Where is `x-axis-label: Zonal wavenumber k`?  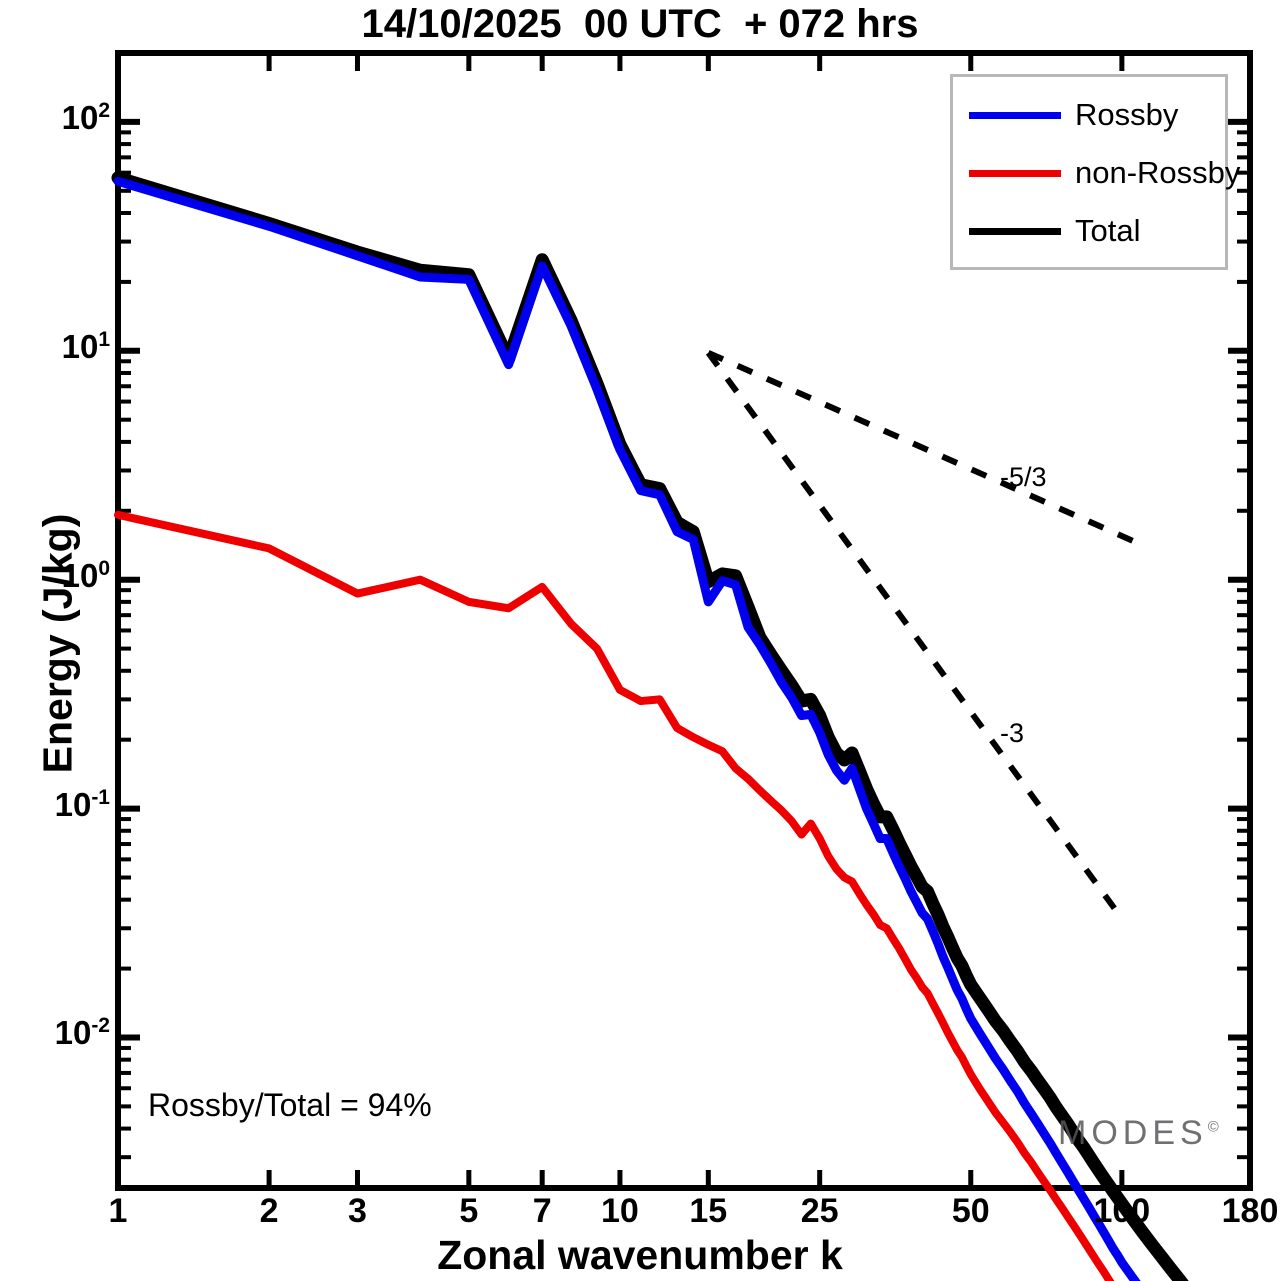 x-axis-label: Zonal wavenumber k is located at coordinates (640, 1255).